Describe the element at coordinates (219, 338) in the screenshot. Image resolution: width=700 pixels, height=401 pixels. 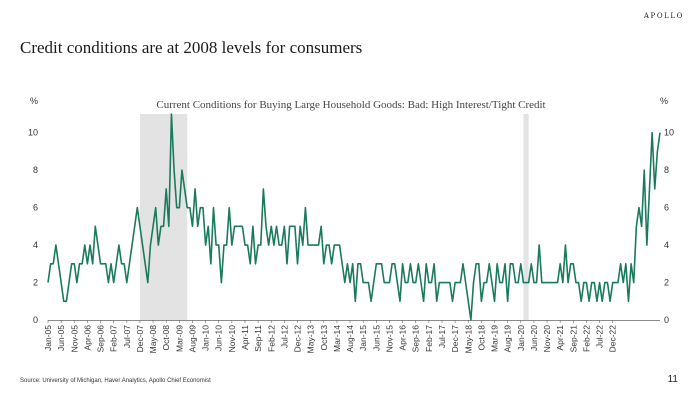
I see `x-tick-label: Jun-10` at that location.